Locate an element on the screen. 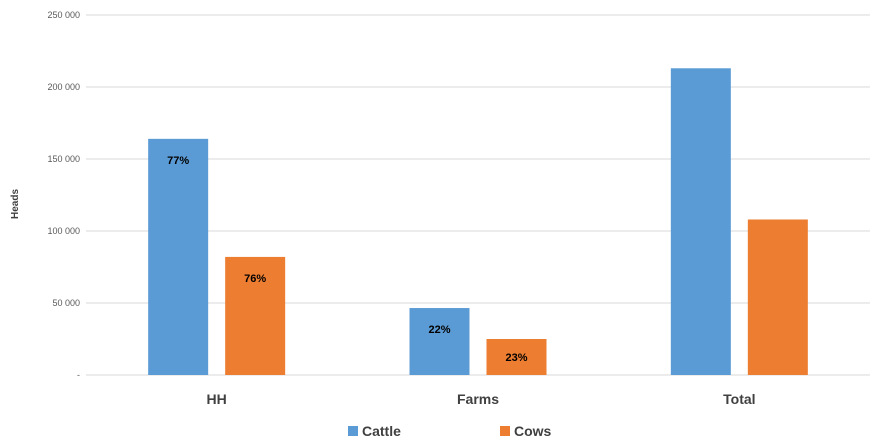 This screenshot has height=442, width=877. y-tick-label: 250 000 is located at coordinates (63, 15).